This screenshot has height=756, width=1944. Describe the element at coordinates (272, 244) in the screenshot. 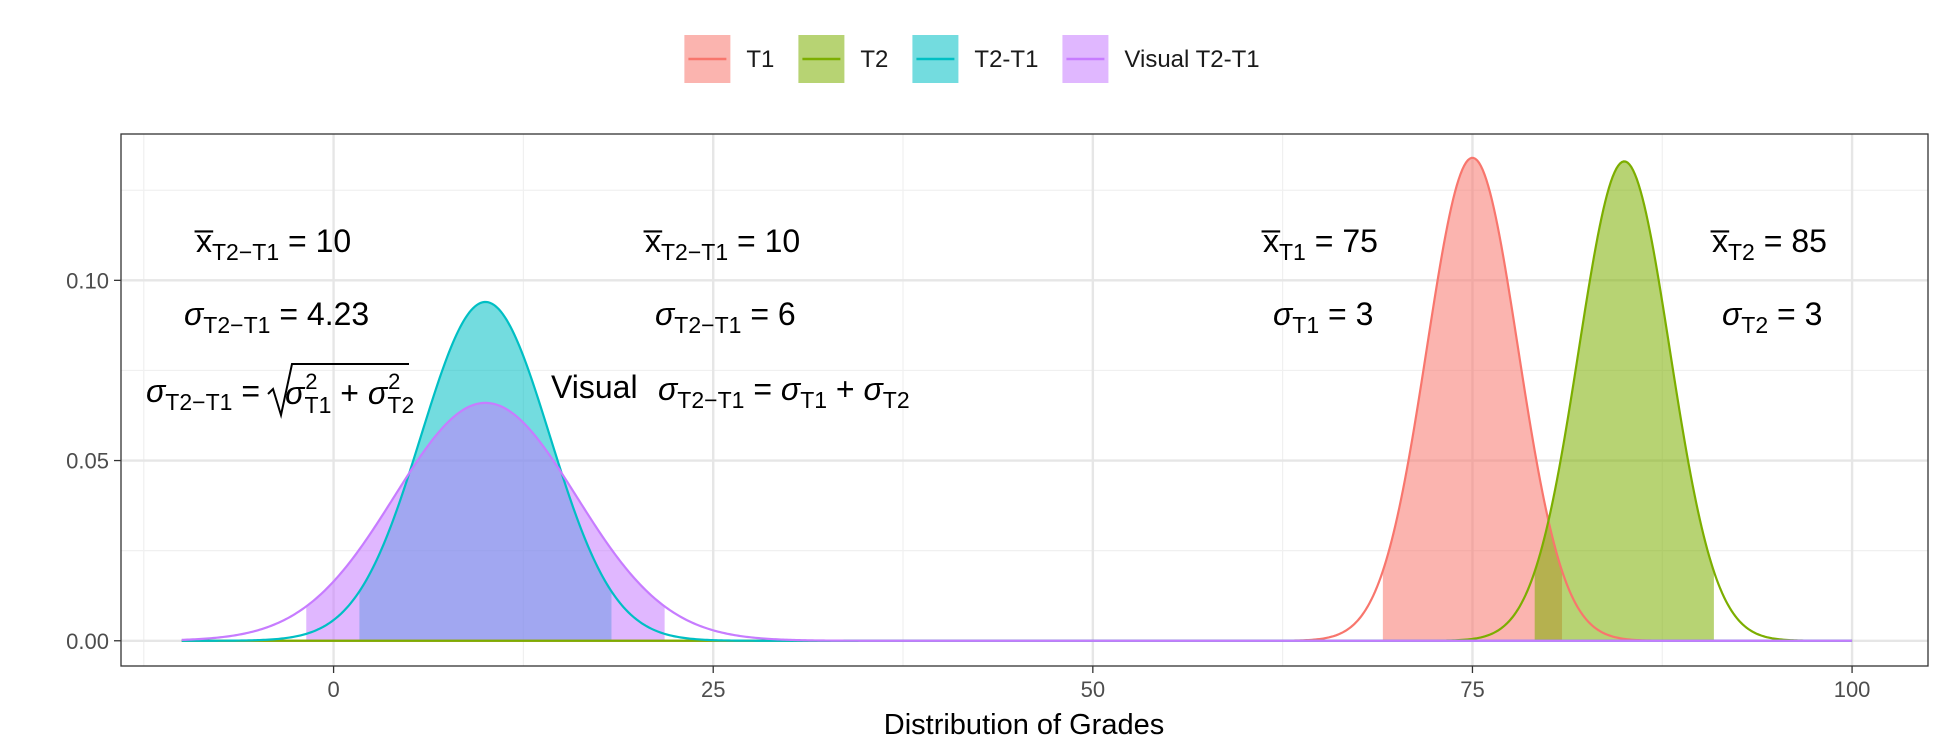

I see `left-mean-label: x̅T2−T1 = 10` at that location.